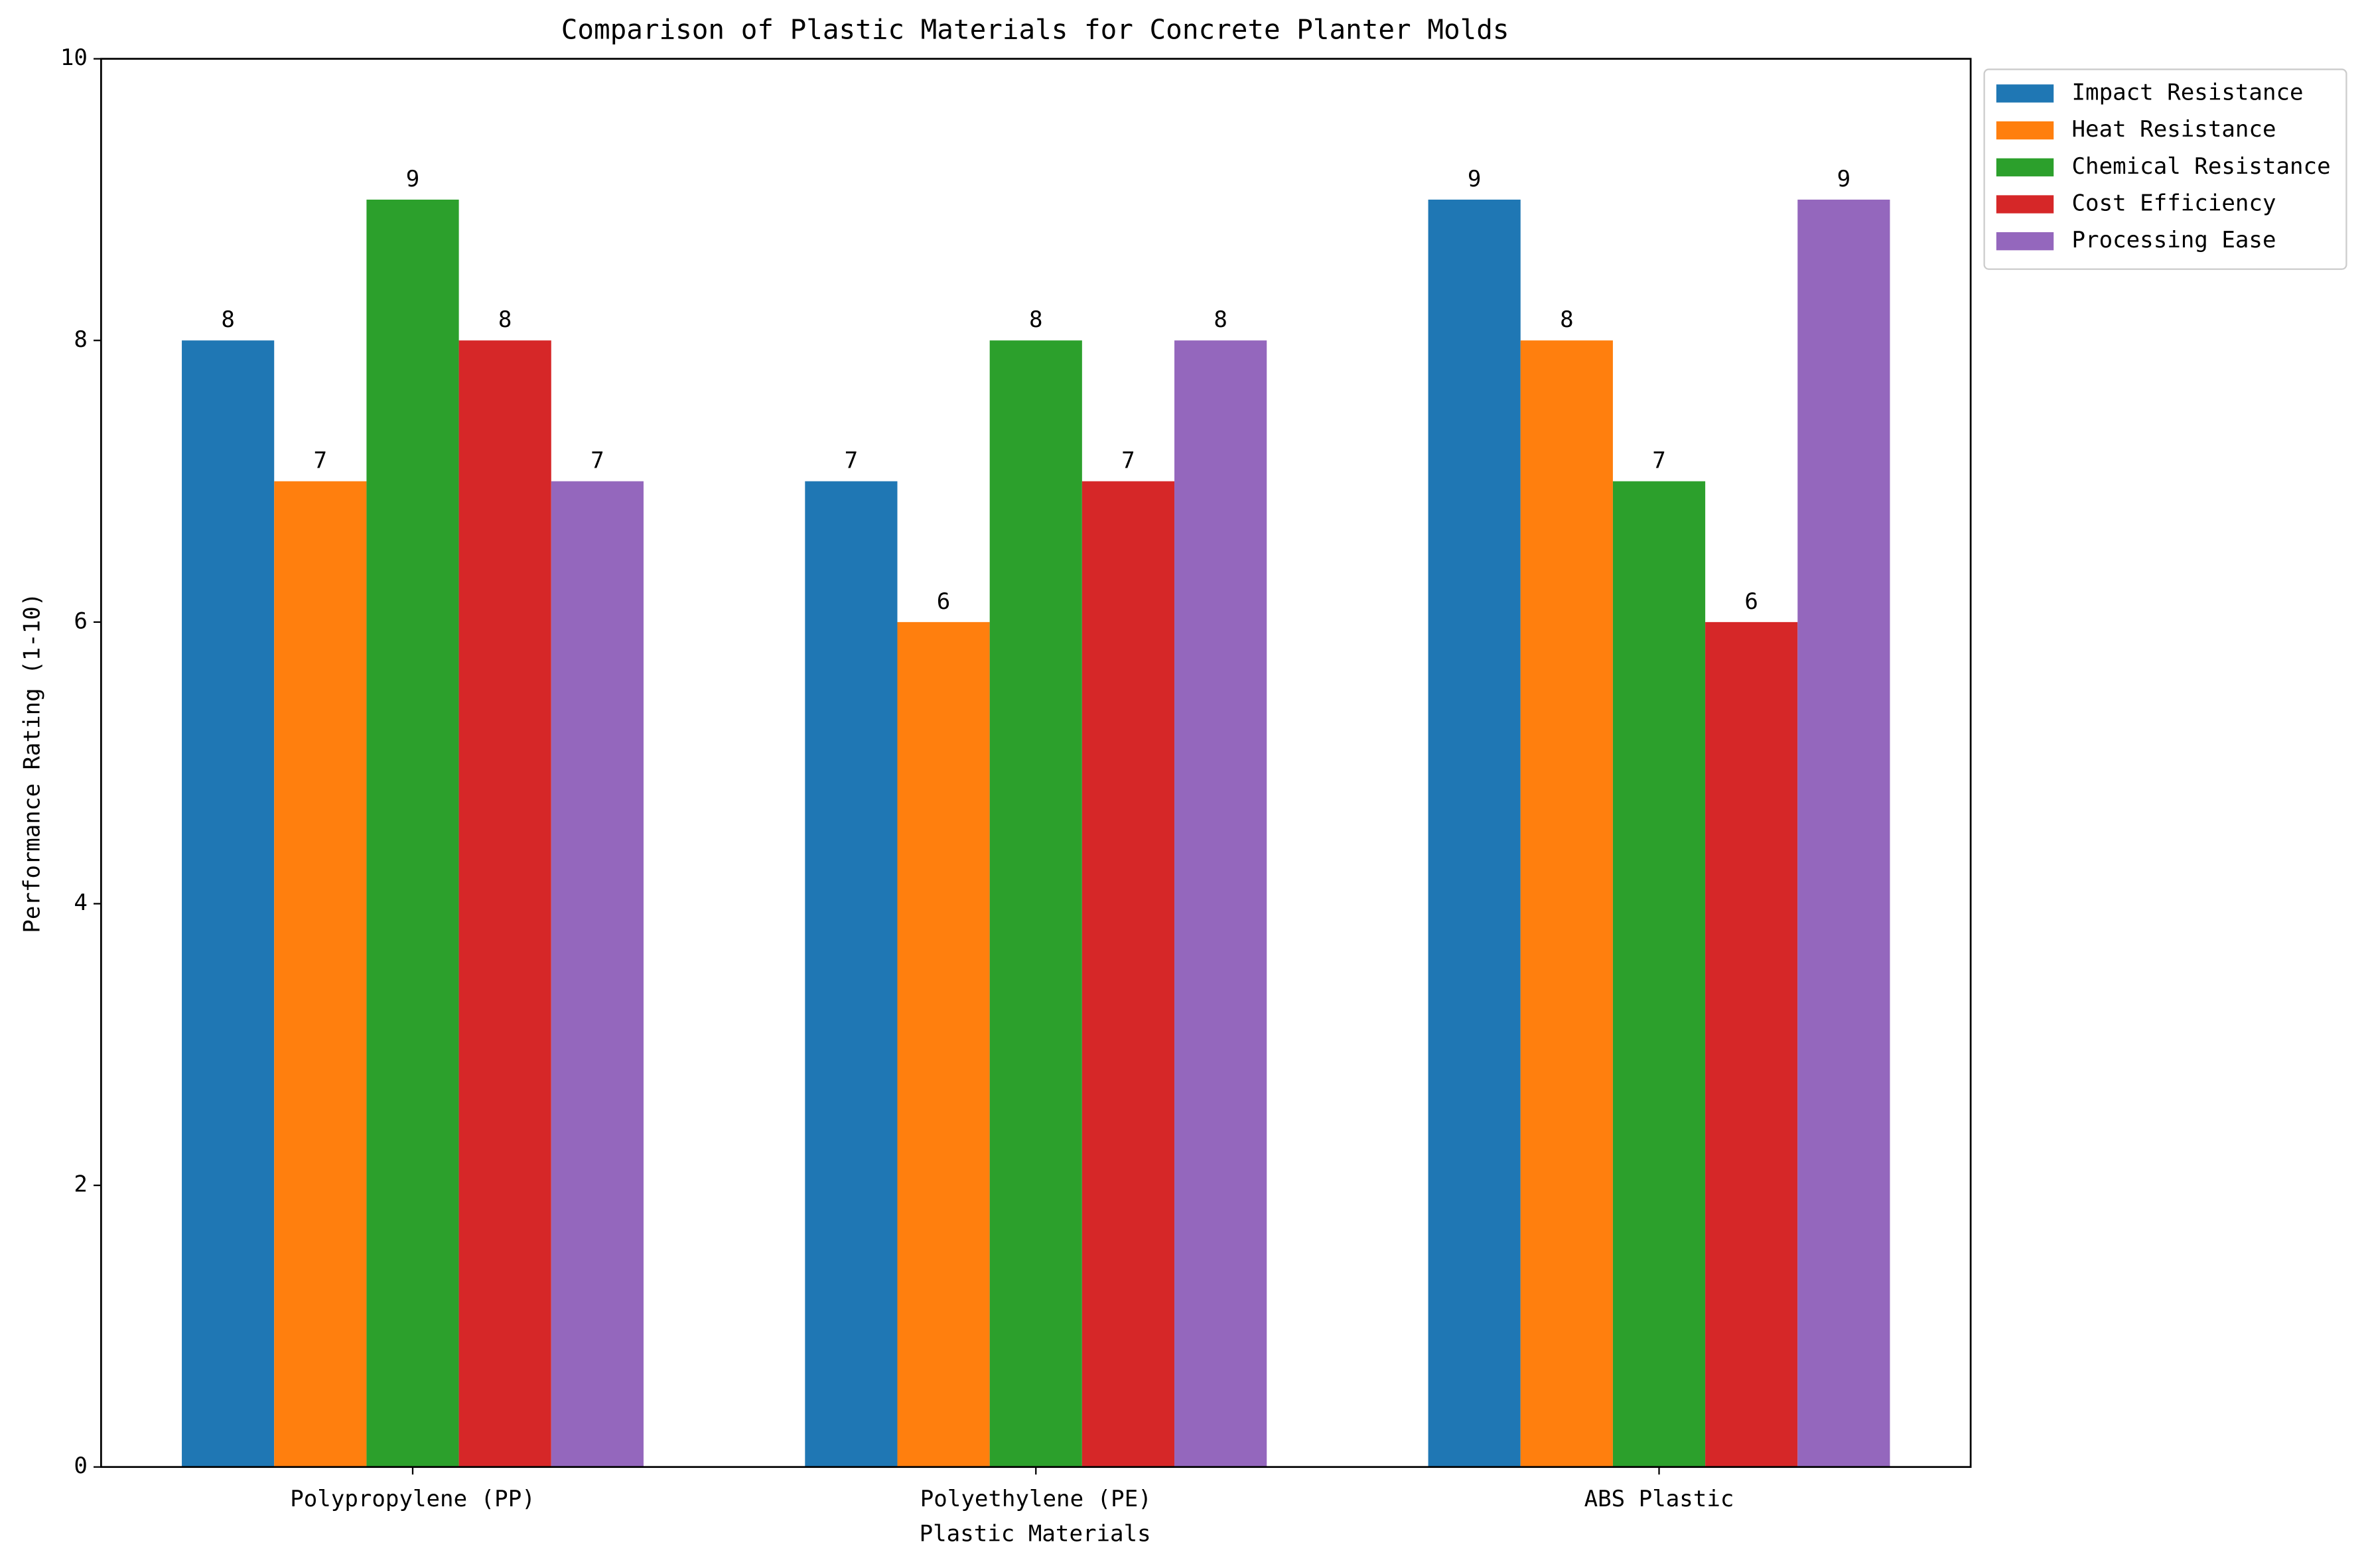 The image size is (2366, 1568). Describe the element at coordinates (81, 1466) in the screenshot. I see `y-tick-label: 0` at that location.